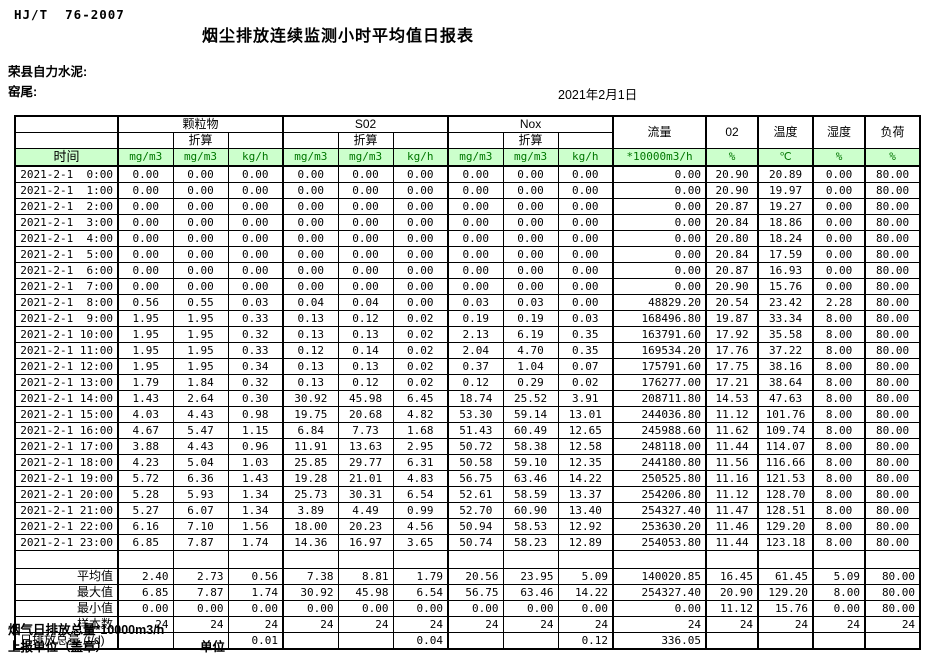  I want to click on table-cell: 58.53, so click(530, 526).